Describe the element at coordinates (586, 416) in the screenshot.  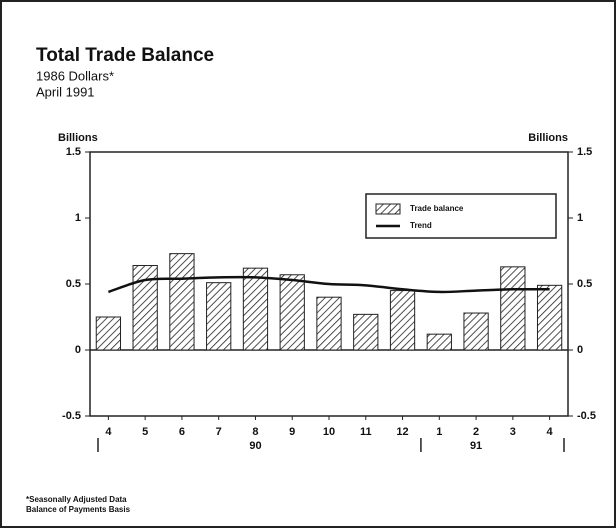
I see `y2-tick-label: -0.5` at that location.